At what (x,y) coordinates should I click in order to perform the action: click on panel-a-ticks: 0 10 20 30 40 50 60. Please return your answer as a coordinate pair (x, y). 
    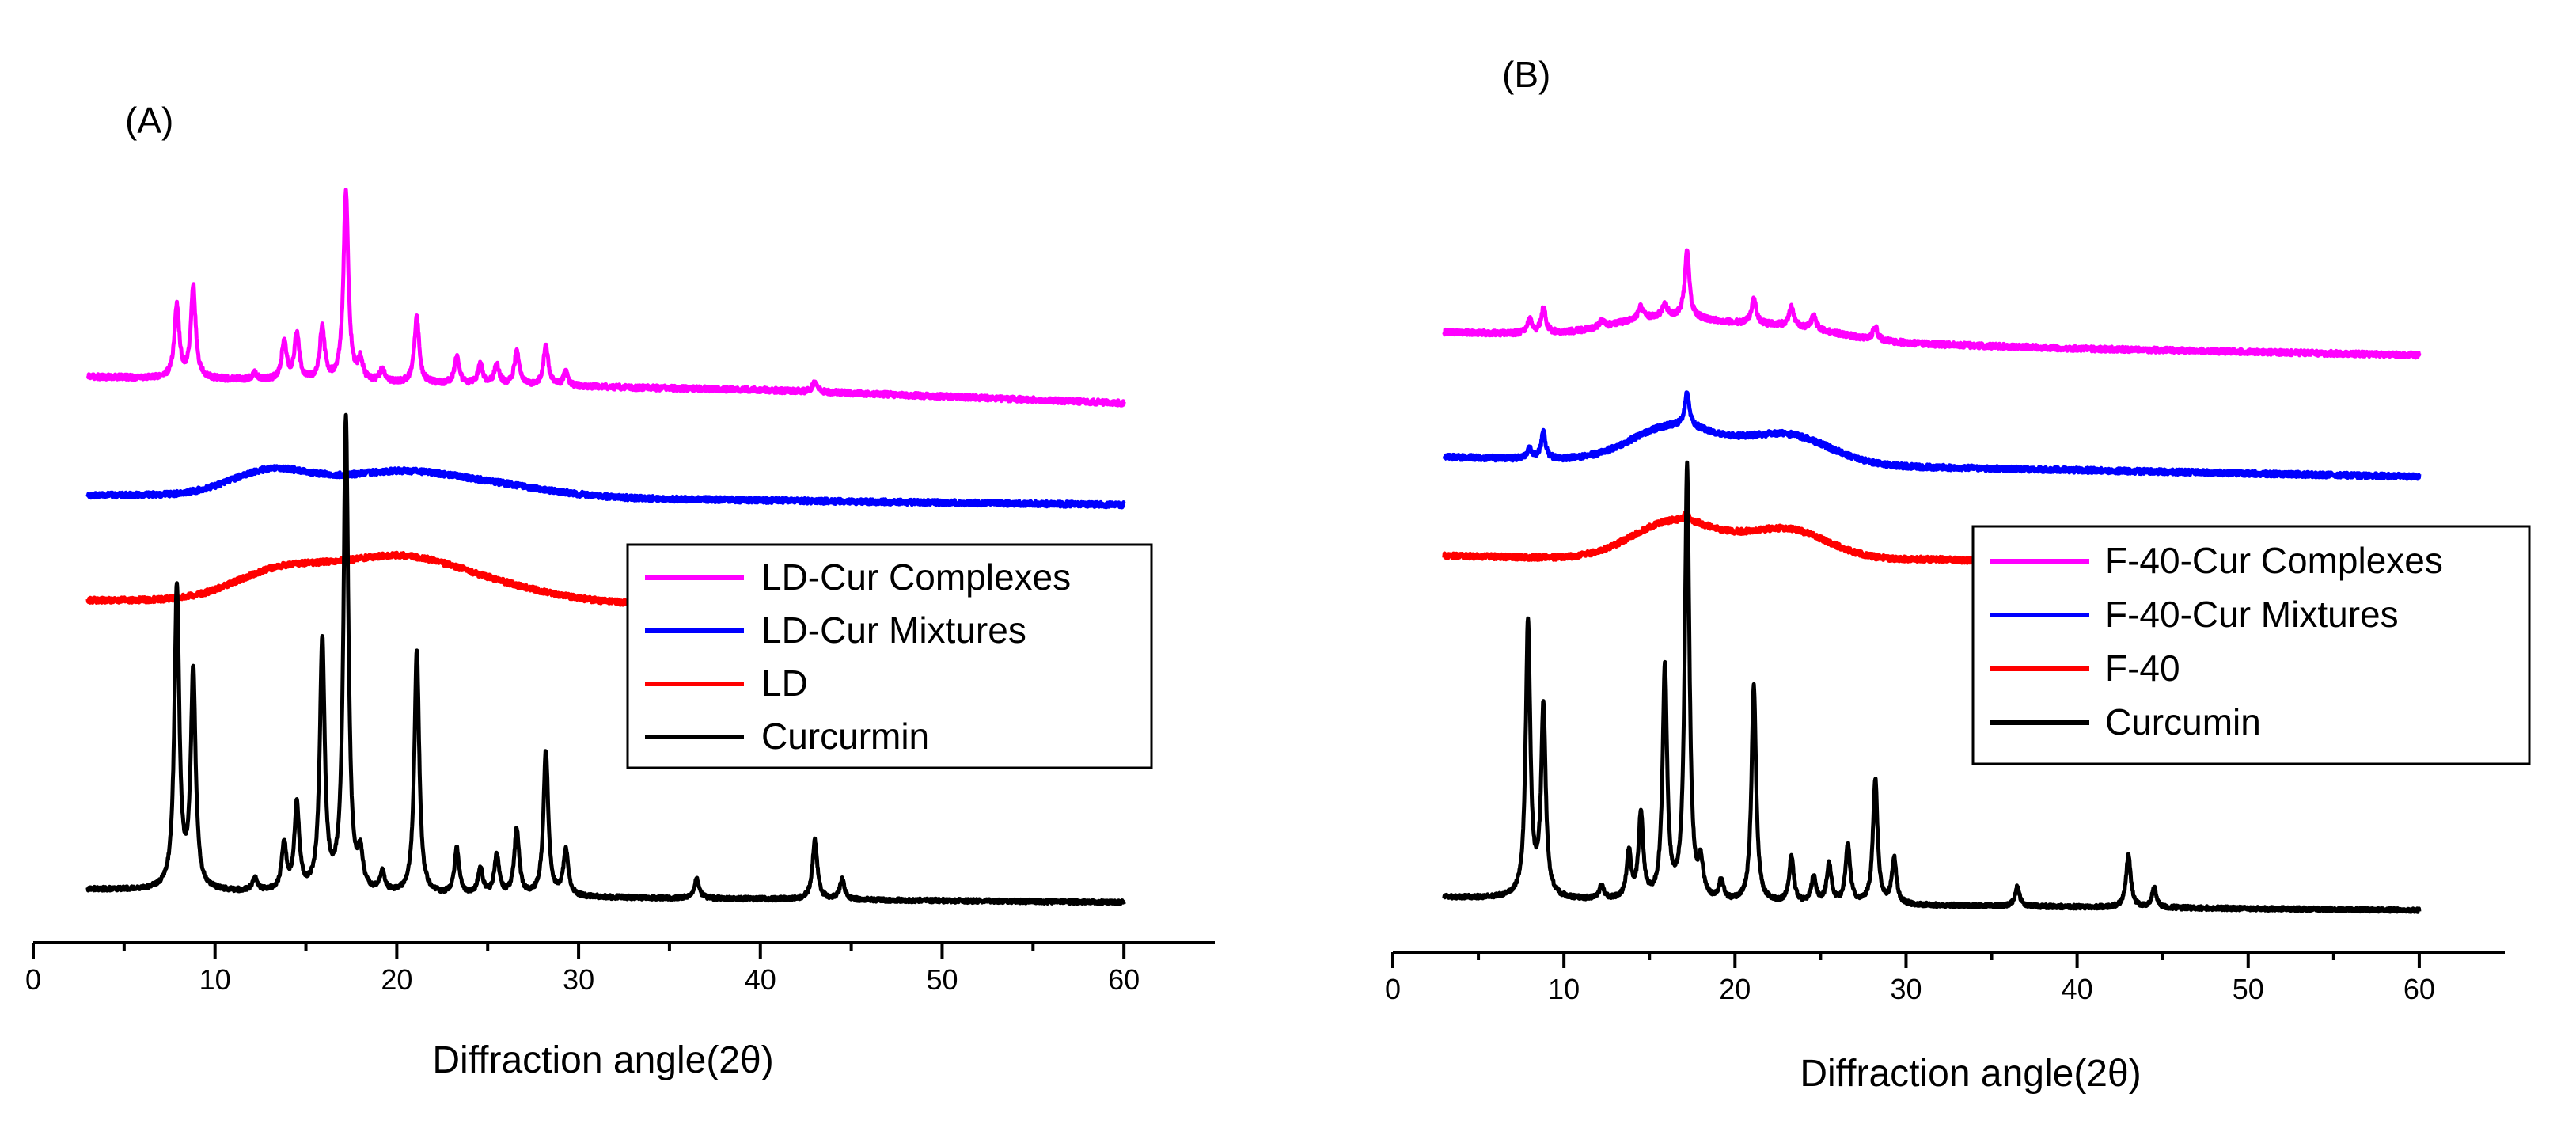
    Looking at the image, I should click on (582, 969).